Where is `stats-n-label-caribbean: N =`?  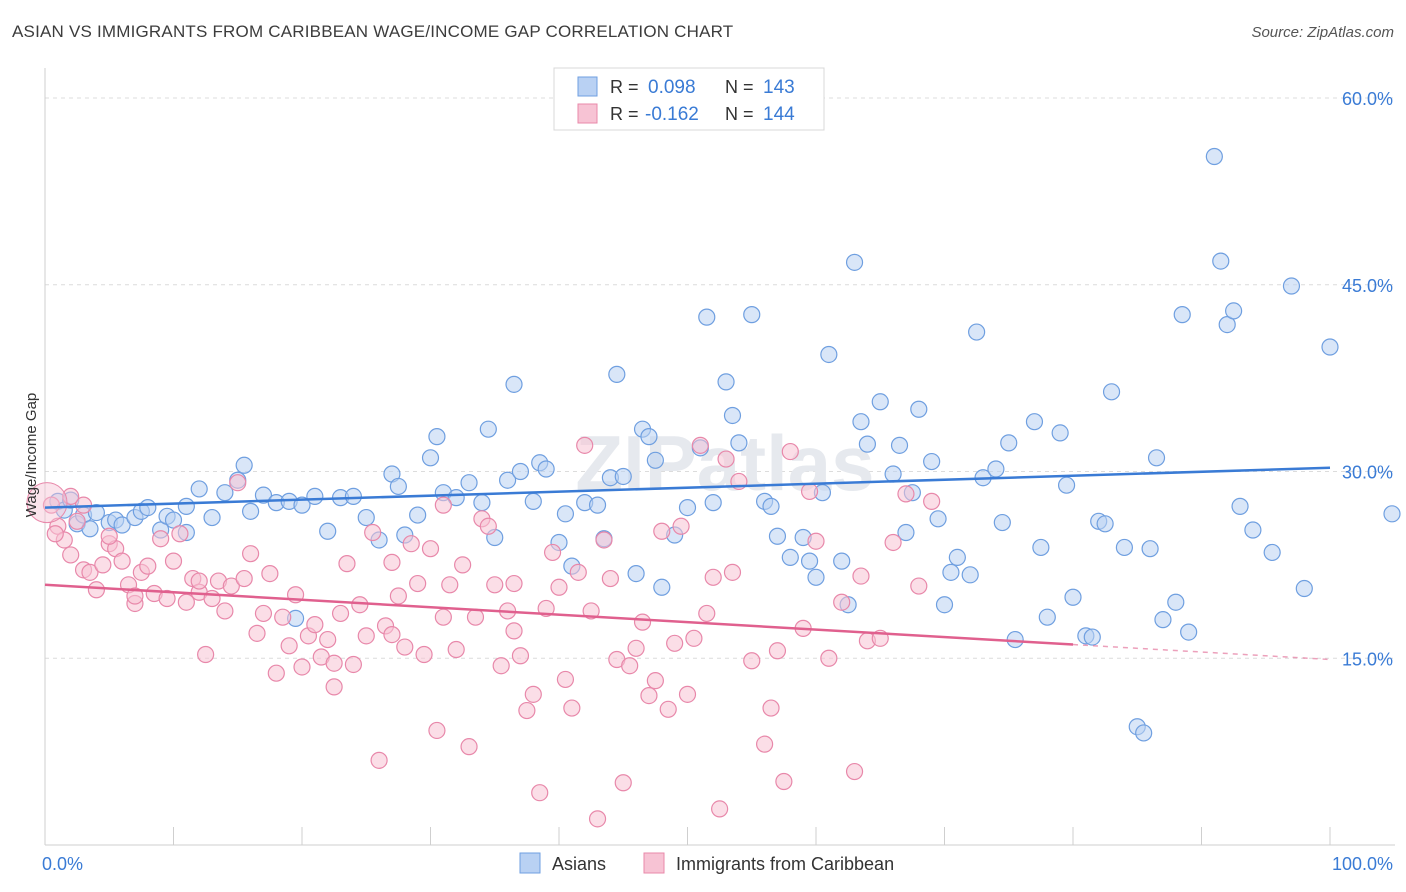
stats-n-label-caribbean: N = is located at coordinates (739, 114).